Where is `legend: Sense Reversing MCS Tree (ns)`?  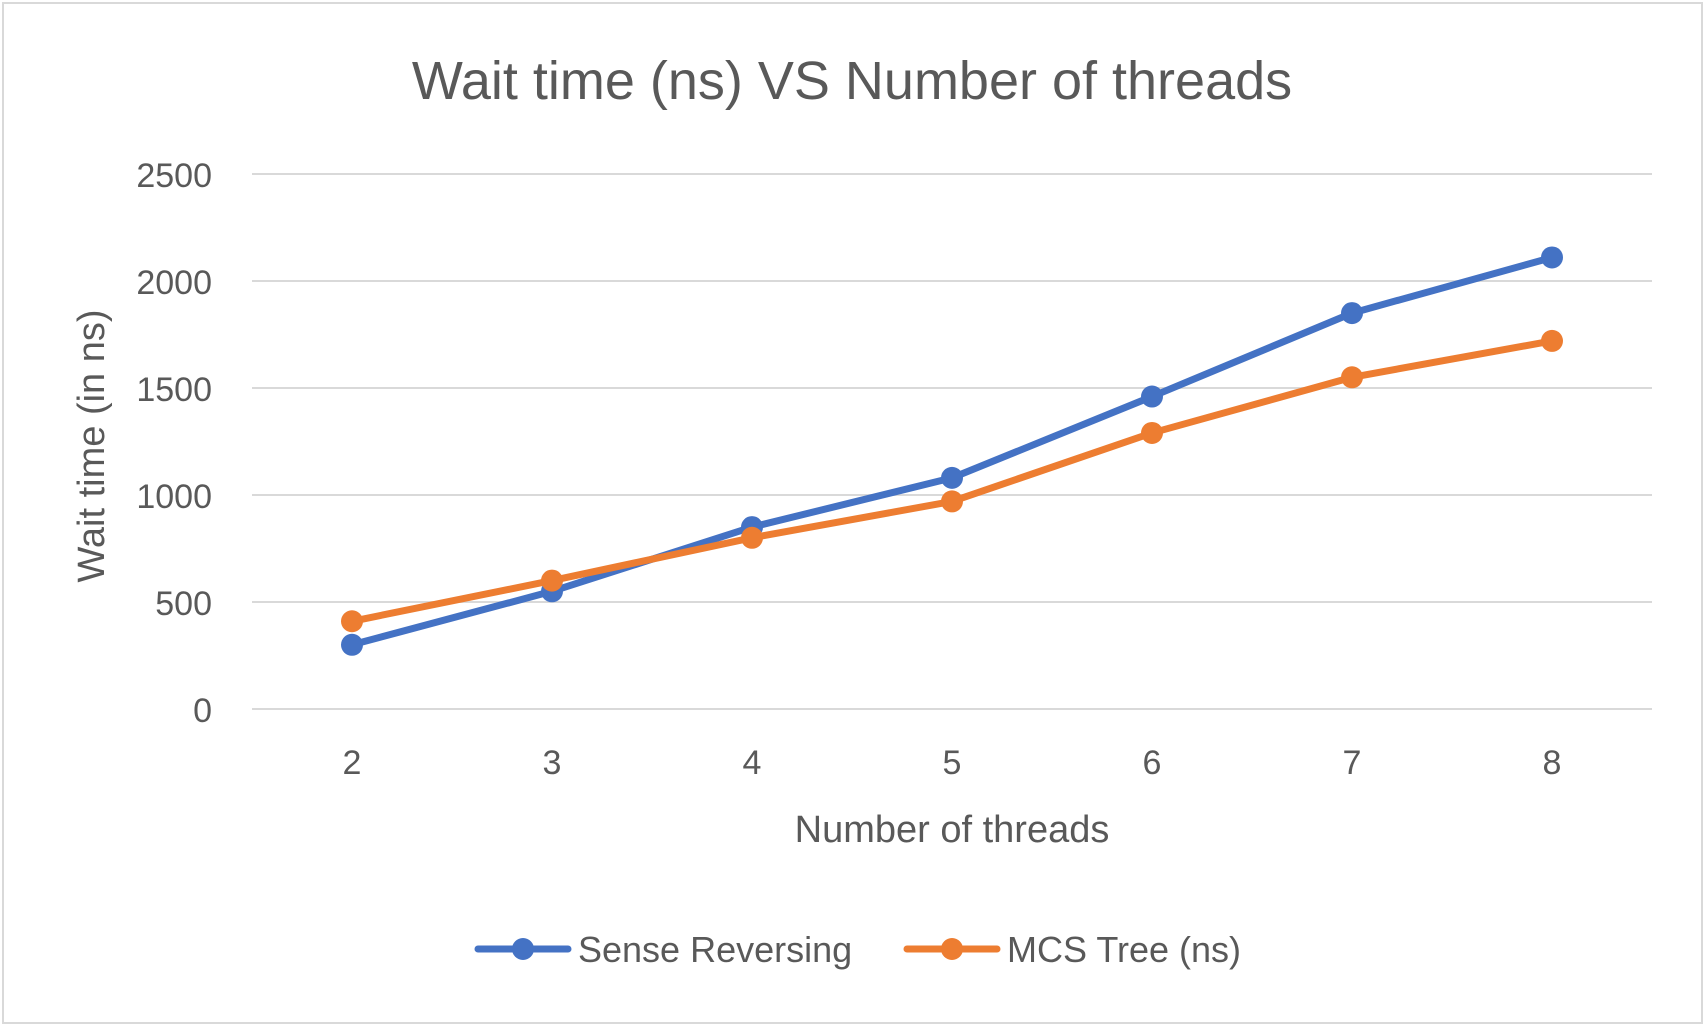 legend: Sense Reversing MCS Tree (ns) is located at coordinates (857, 949).